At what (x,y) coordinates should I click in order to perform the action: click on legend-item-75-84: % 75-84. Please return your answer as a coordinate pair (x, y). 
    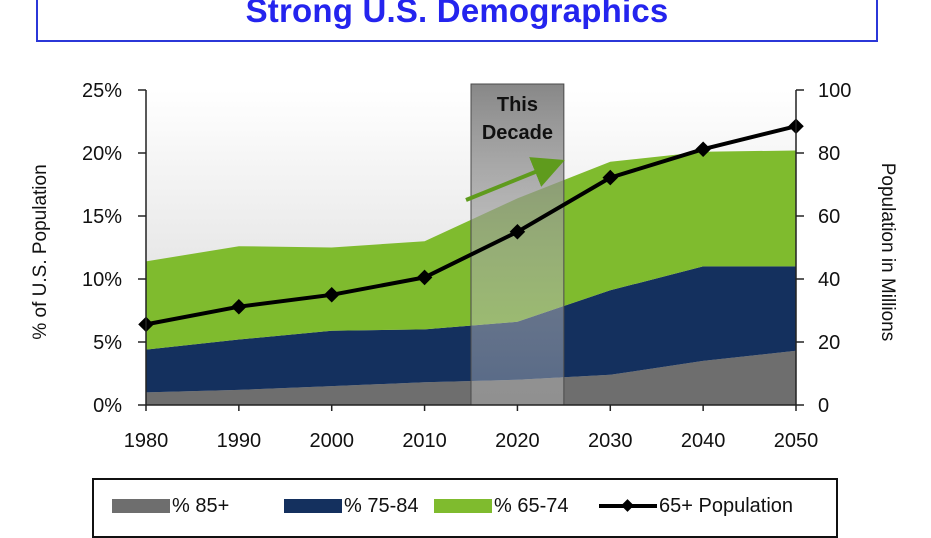
    Looking at the image, I should click on (351, 506).